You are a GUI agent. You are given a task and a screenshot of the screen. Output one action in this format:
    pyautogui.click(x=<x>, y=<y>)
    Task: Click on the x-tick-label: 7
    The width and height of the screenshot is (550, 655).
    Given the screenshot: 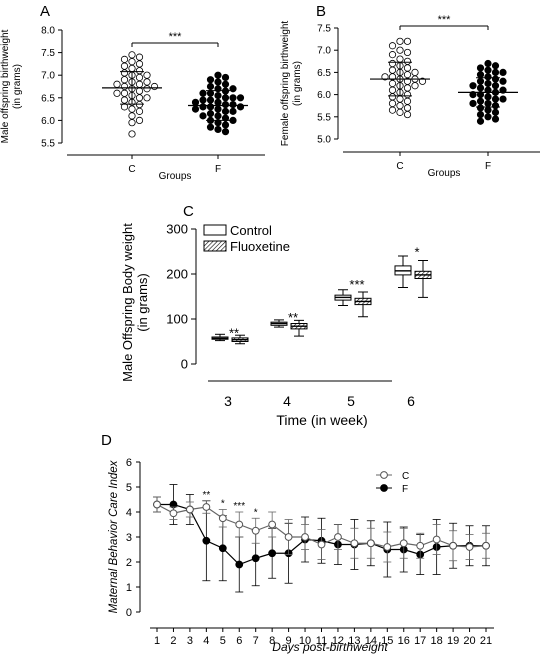 What is the action you would take?
    pyautogui.click(x=256, y=641)
    